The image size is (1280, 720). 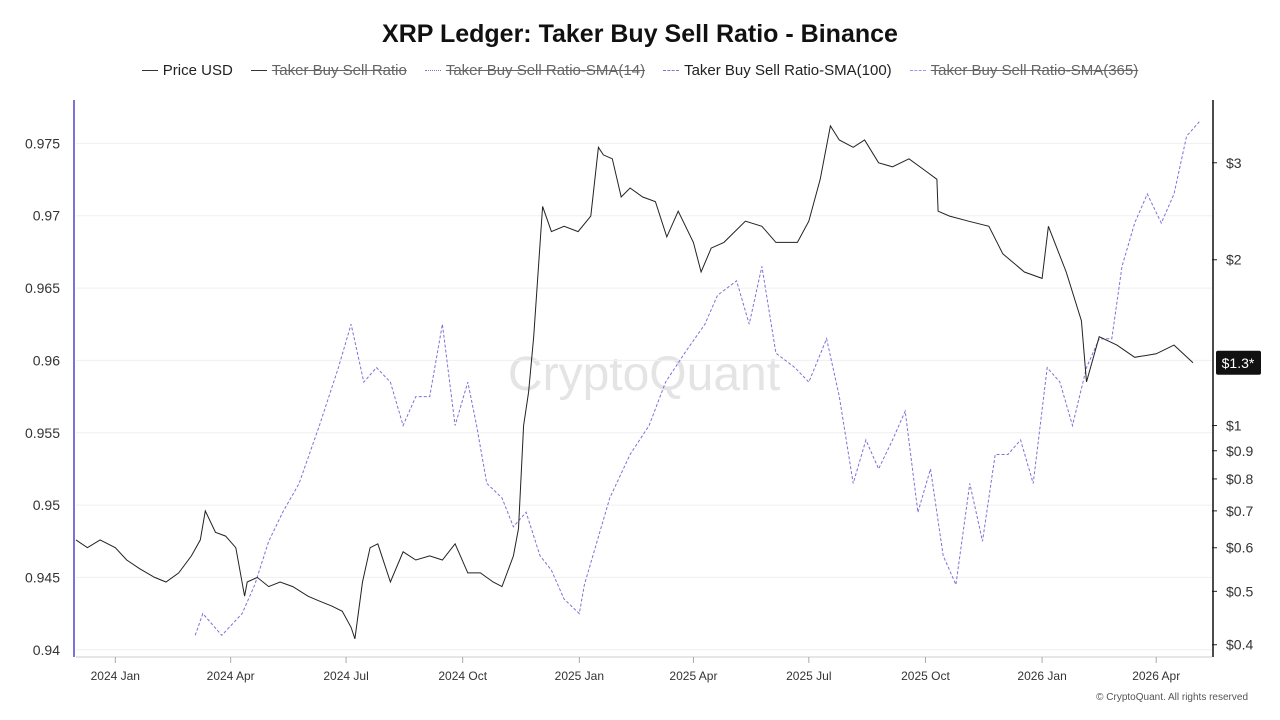 I want to click on y-left-tick-label: 0.965, so click(x=42, y=288).